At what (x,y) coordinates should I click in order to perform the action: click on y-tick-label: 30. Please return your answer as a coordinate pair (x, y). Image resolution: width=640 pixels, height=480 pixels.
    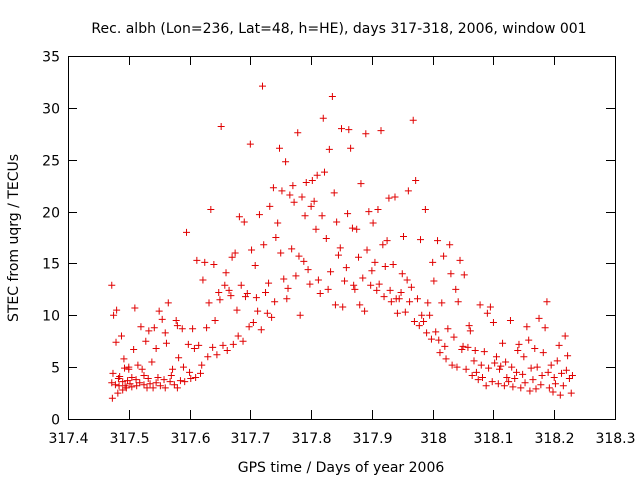
    Looking at the image, I should click on (51, 110).